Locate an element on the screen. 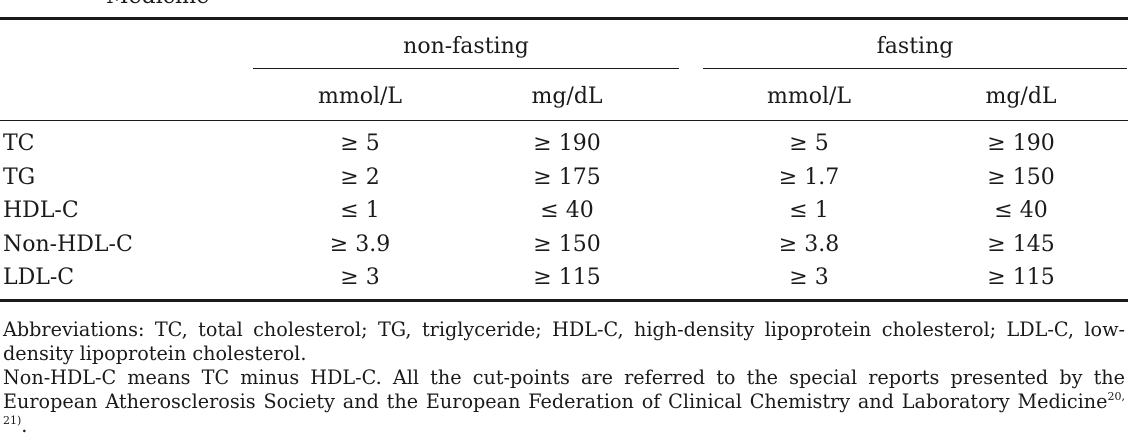 This screenshot has width=1128, height=438. group-rule-non-fasting is located at coordinates (466, 68).